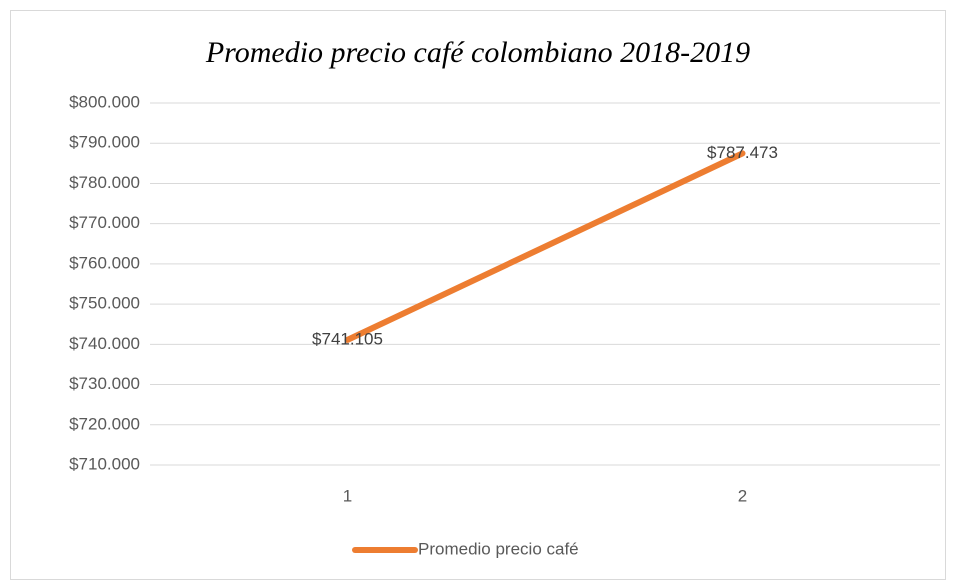 This screenshot has width=956, height=580. Describe the element at coordinates (104, 222) in the screenshot. I see `y-tick-label: $770.000` at that location.